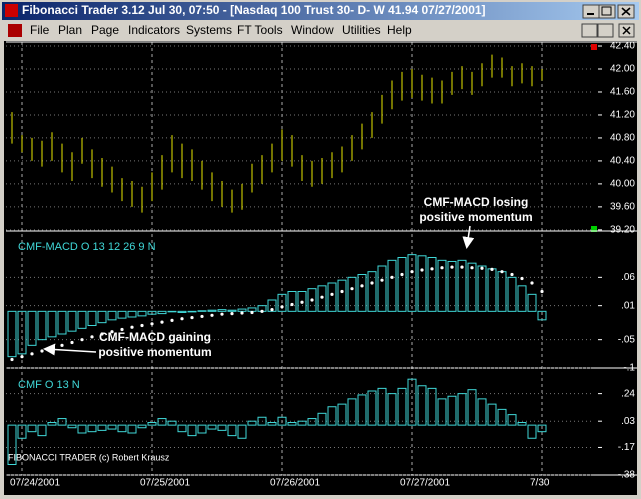 The height and width of the screenshot is (499, 641). Describe the element at coordinates (399, 30) in the screenshot. I see `menu-item: Help` at that location.